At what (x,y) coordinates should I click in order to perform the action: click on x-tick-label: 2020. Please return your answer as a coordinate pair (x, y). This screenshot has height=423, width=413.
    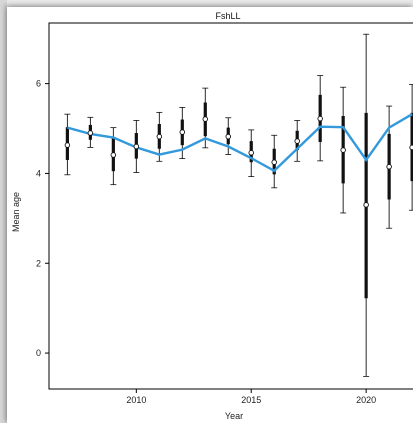
    Looking at the image, I should click on (366, 400).